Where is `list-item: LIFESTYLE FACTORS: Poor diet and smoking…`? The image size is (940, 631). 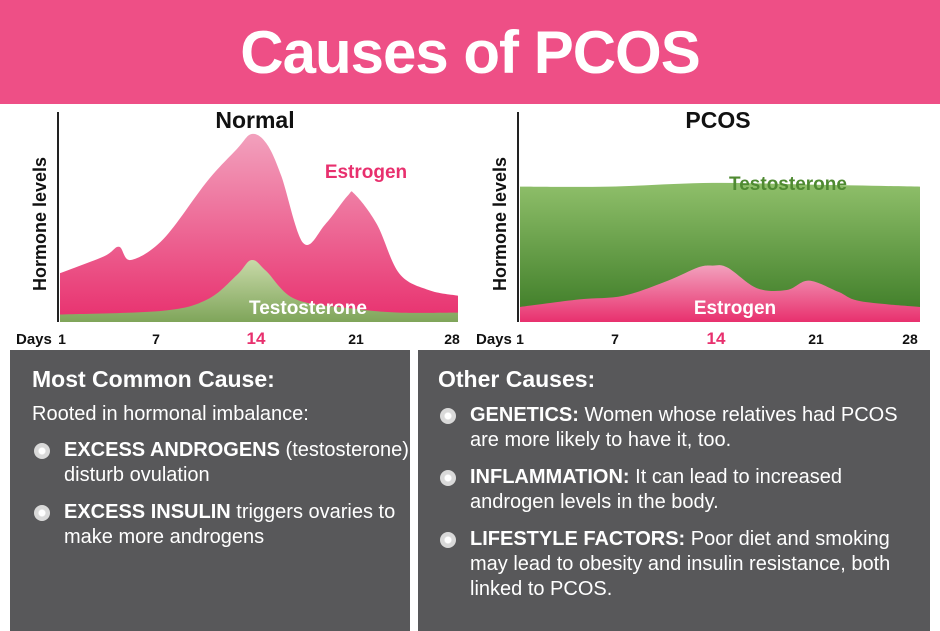
list-item: LIFESTYLE FACTORS: Poor diet and smoking… is located at coordinates (684, 564).